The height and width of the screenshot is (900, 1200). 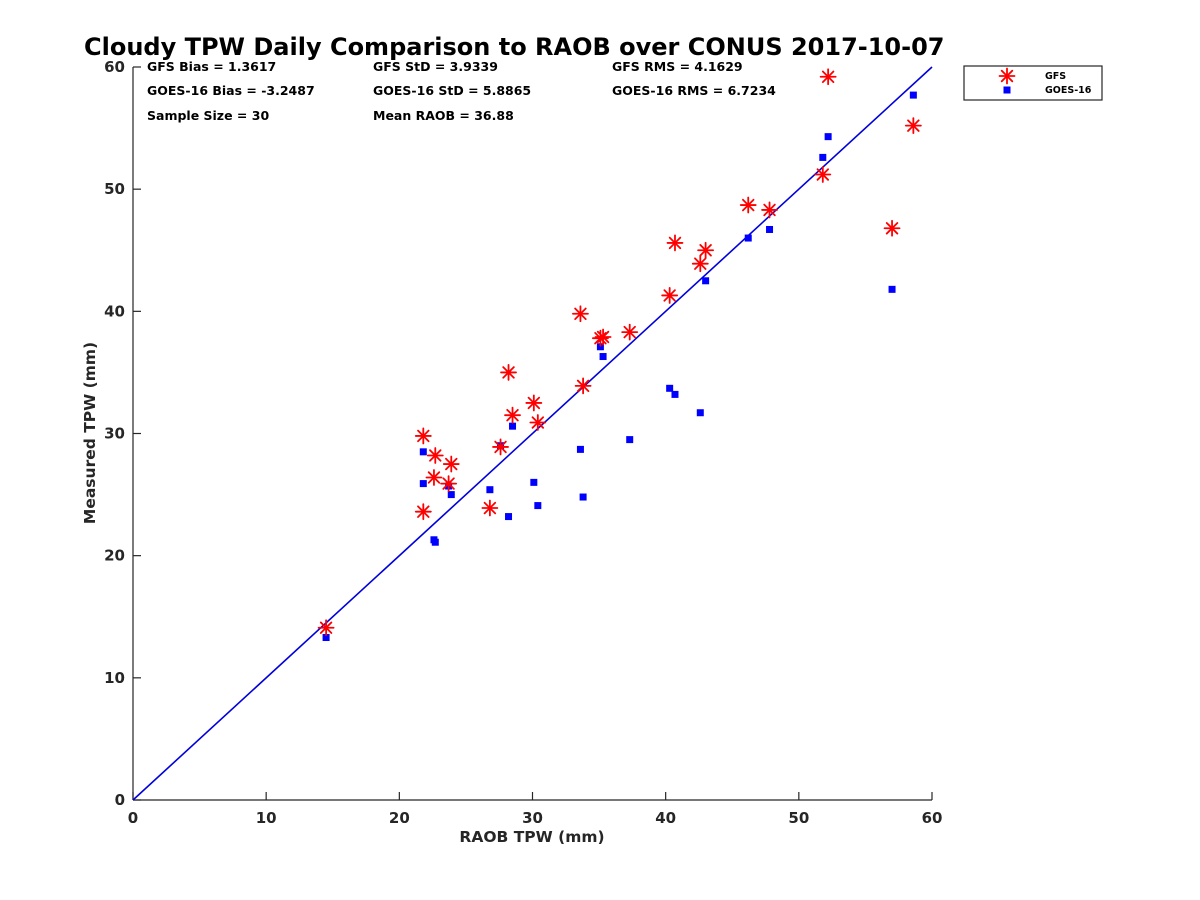 What do you see at coordinates (399, 818) in the screenshot?
I see `x-tick-label: 20` at bounding box center [399, 818].